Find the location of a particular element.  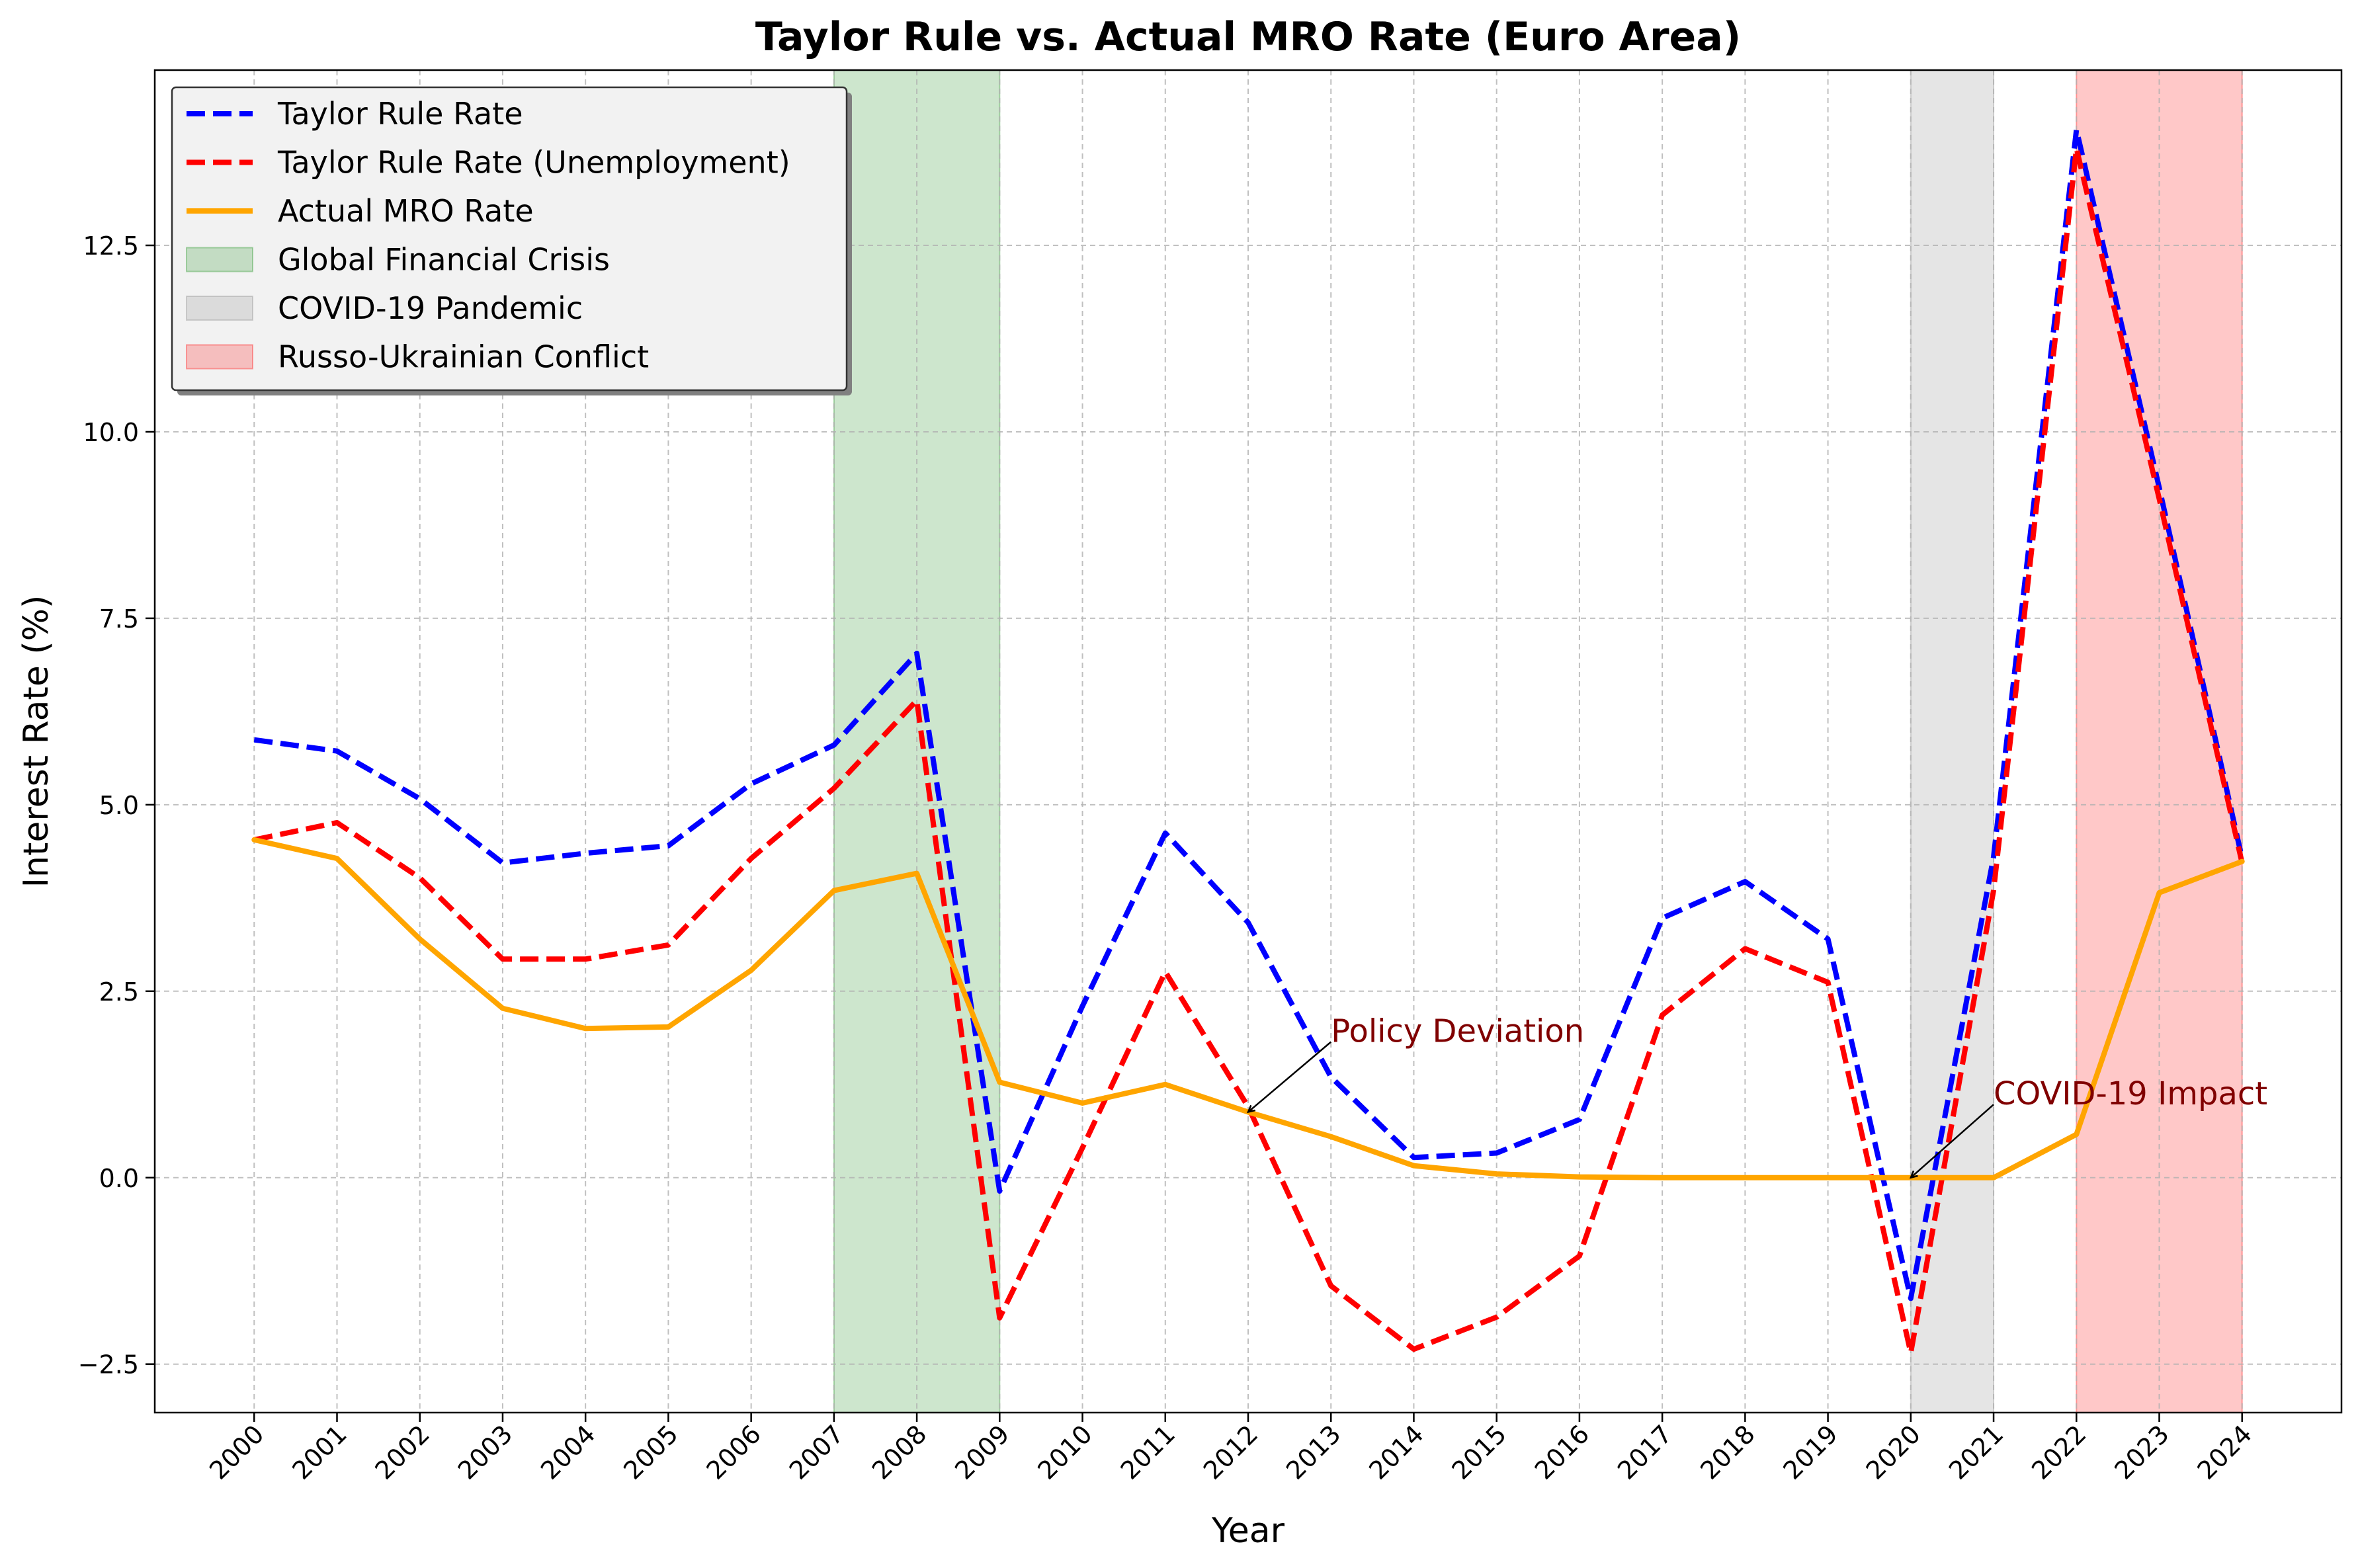

y-axis-label: Interest Rate (%) is located at coordinates (36, 741).